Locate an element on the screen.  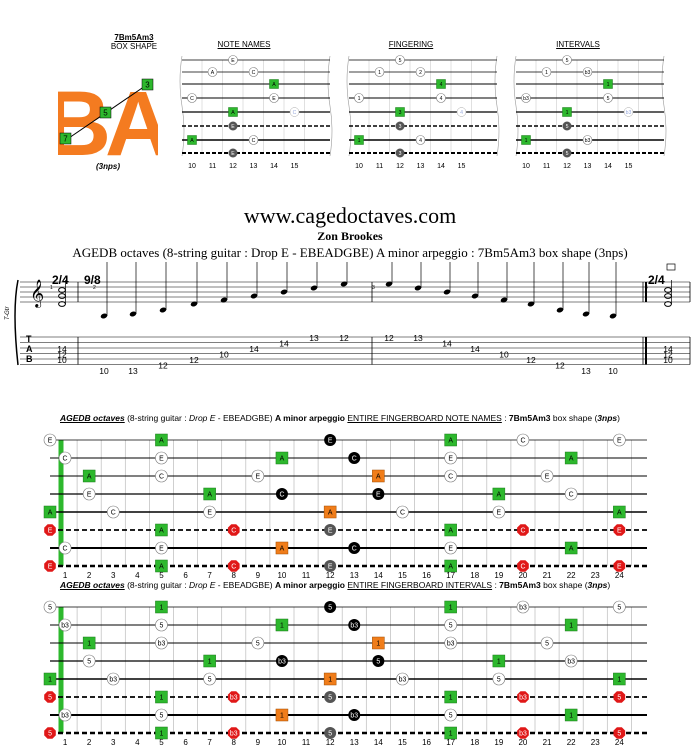
svg-text: 12 is located at coordinates (567, 166).